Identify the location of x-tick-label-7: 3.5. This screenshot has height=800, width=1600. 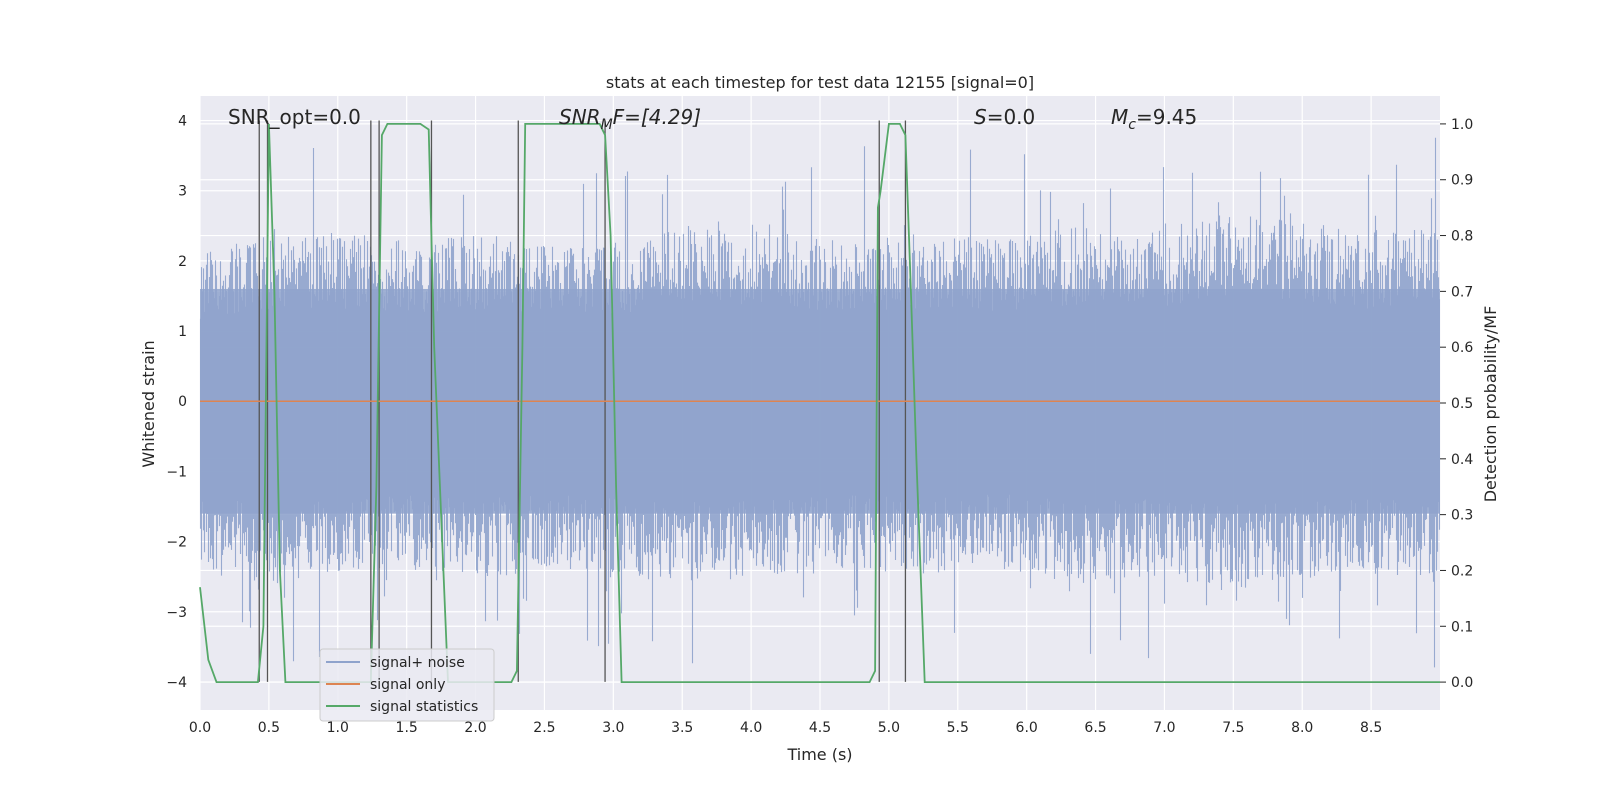
(682, 728).